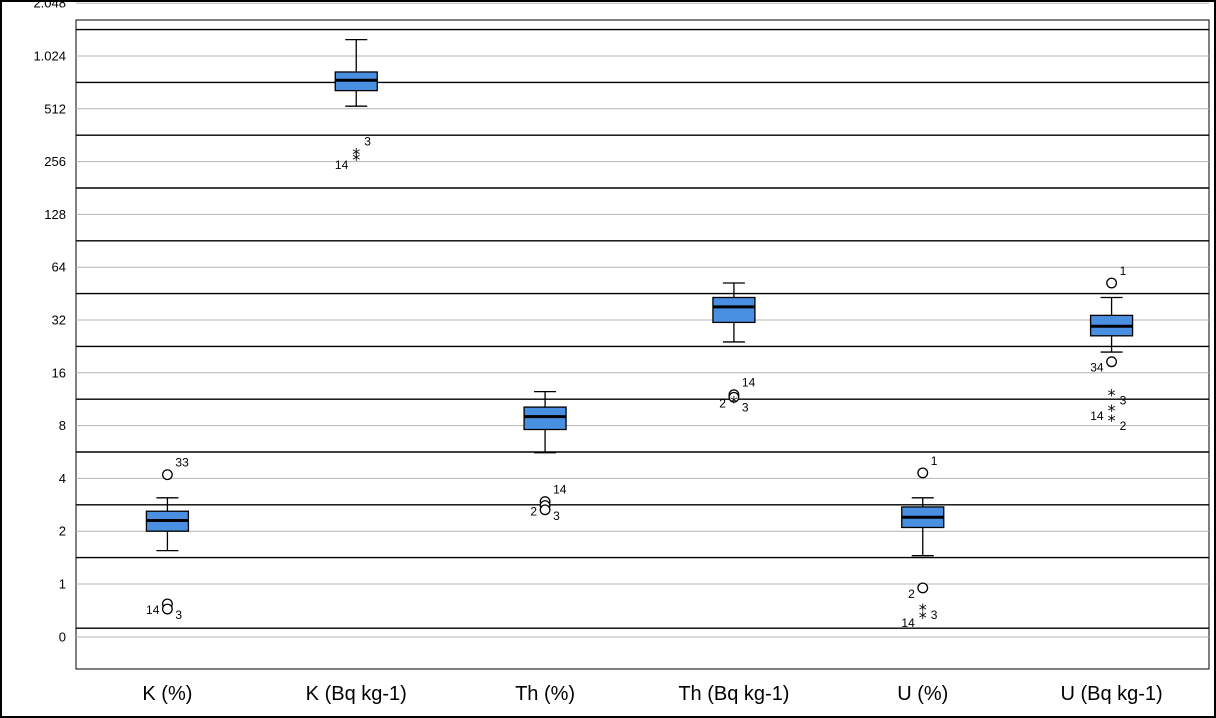 The height and width of the screenshot is (718, 1216). What do you see at coordinates (55, 214) in the screenshot?
I see `y-tick-label: 128` at bounding box center [55, 214].